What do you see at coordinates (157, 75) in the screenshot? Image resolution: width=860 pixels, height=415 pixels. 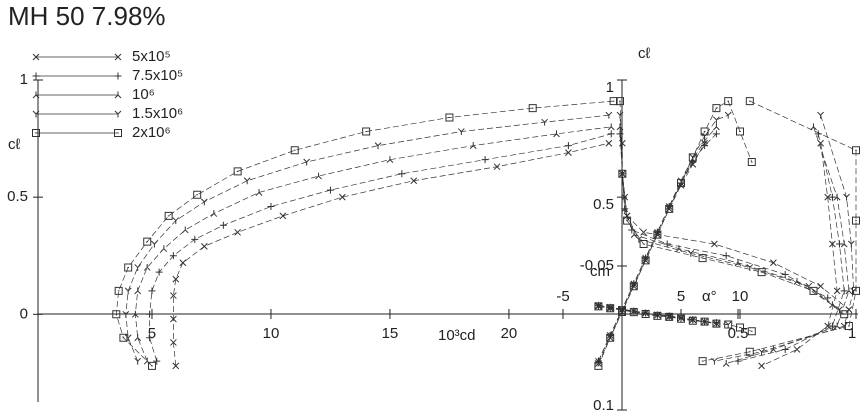 I see `legend-label: 7.5x10⁵` at bounding box center [157, 75].